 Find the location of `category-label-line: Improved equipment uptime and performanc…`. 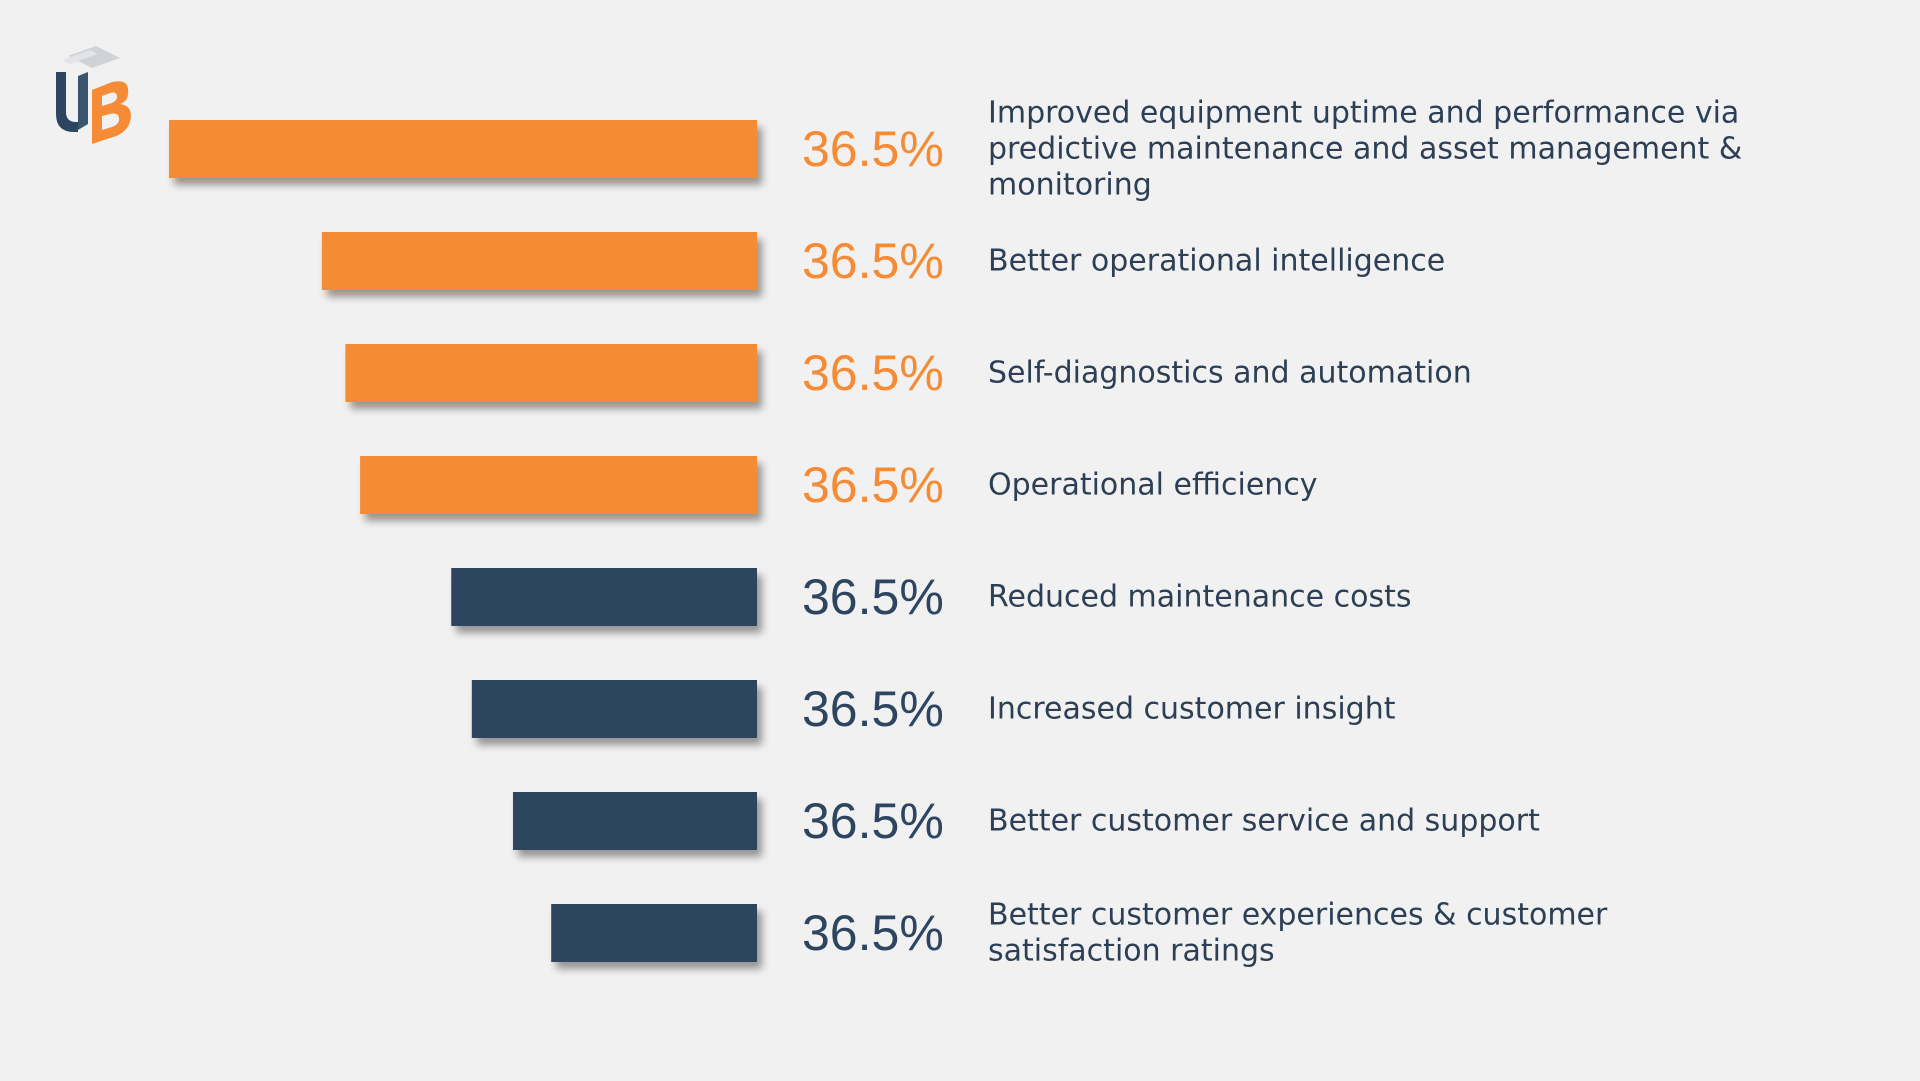

category-label-line: Improved equipment uptime and performanc… is located at coordinates (1363, 113).